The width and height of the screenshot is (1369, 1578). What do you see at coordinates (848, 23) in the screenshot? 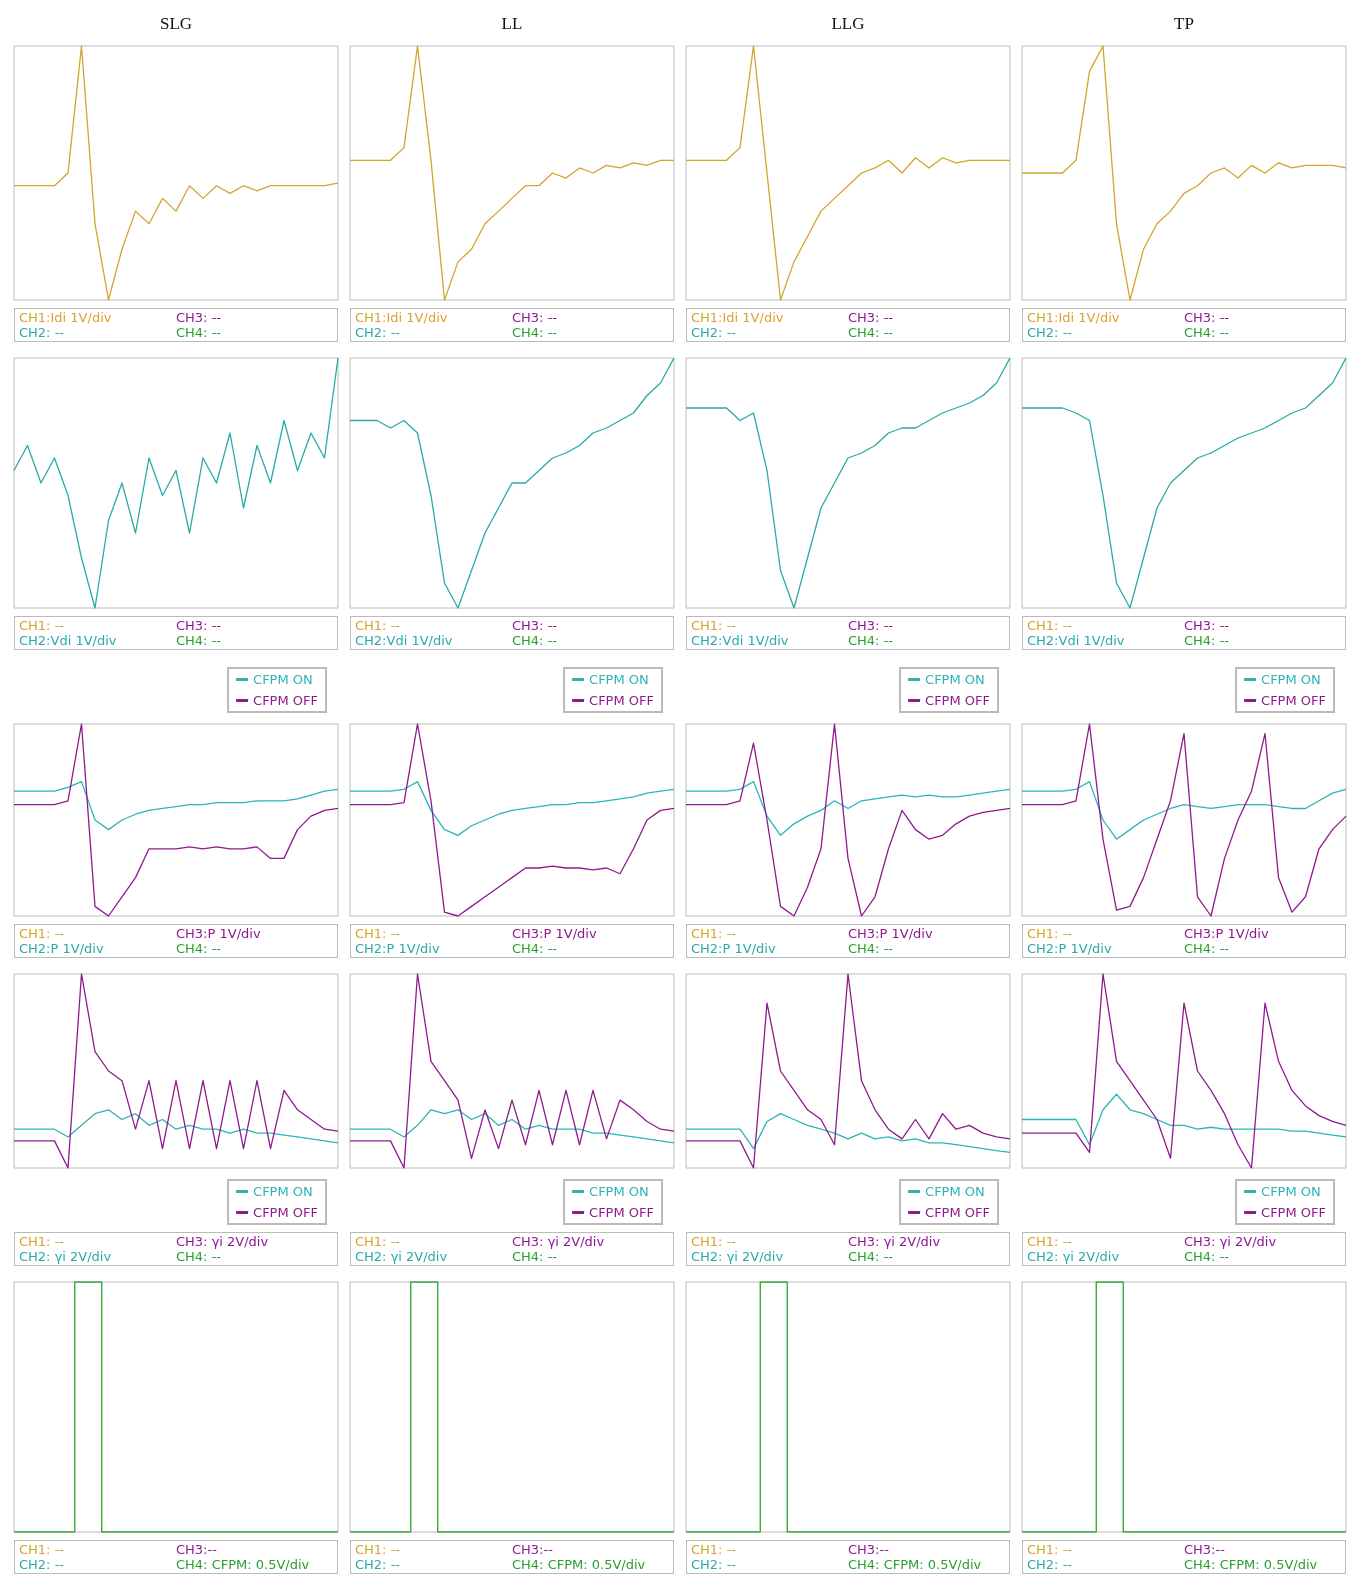
I see `chart-title: LLG` at bounding box center [848, 23].